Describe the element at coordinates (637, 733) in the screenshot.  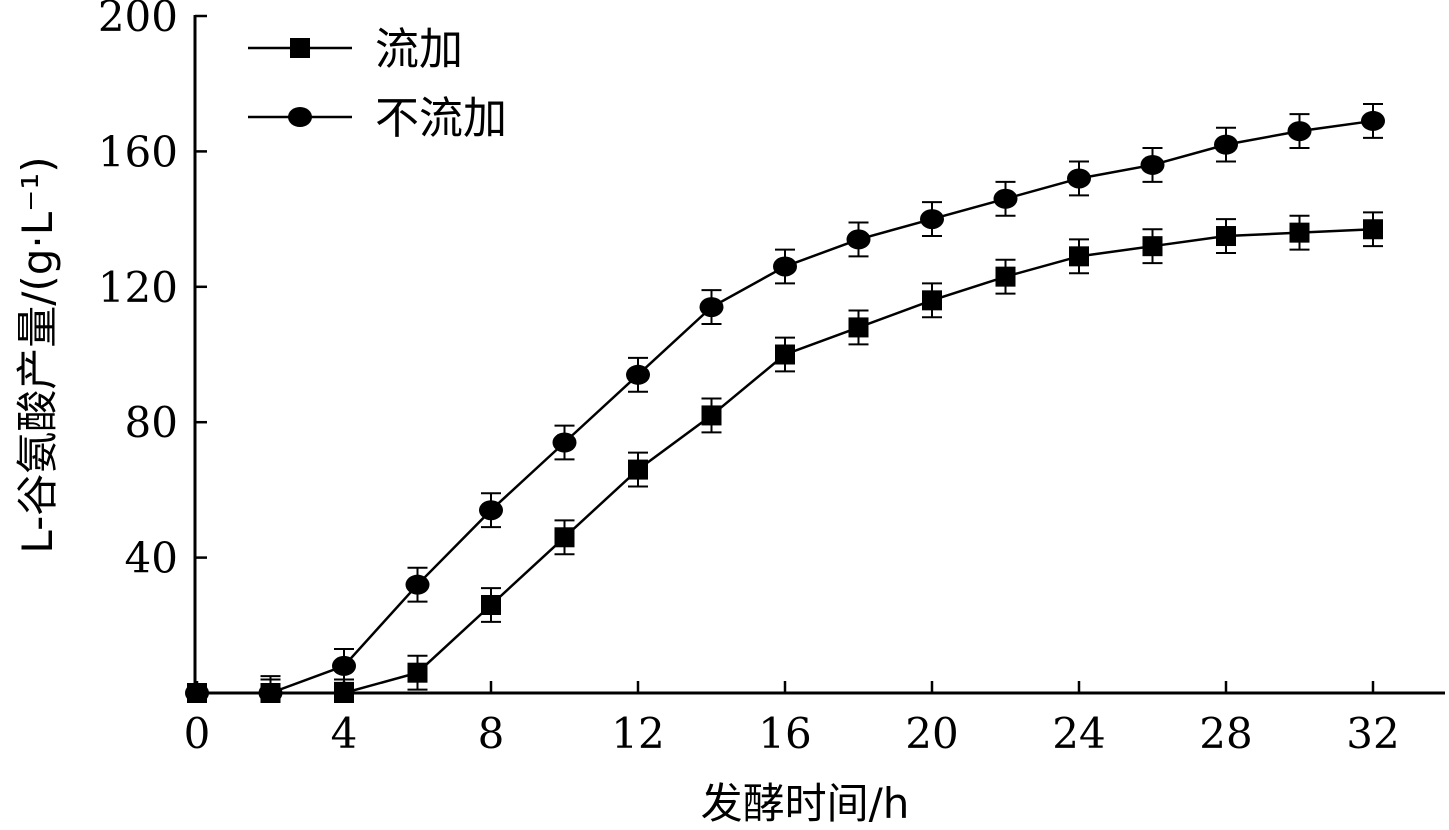
I see `x-tick-label: 12` at that location.